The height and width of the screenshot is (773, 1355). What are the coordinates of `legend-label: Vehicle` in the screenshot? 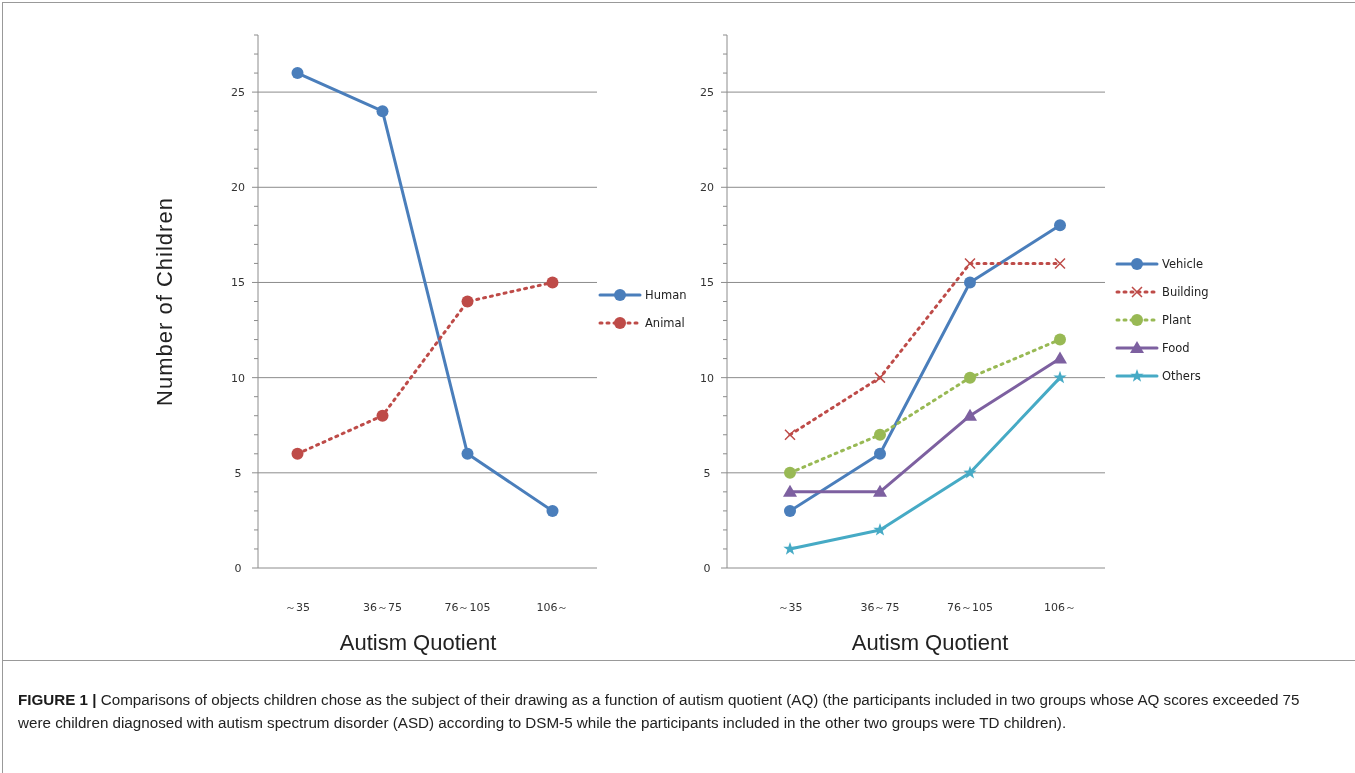 It's located at (1183, 264).